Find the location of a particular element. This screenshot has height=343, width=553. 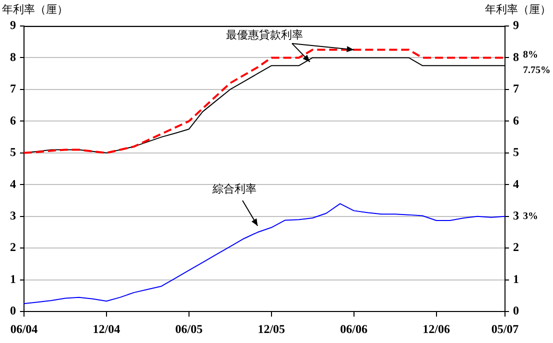

y2-tick-label: 9 is located at coordinates (516, 25).